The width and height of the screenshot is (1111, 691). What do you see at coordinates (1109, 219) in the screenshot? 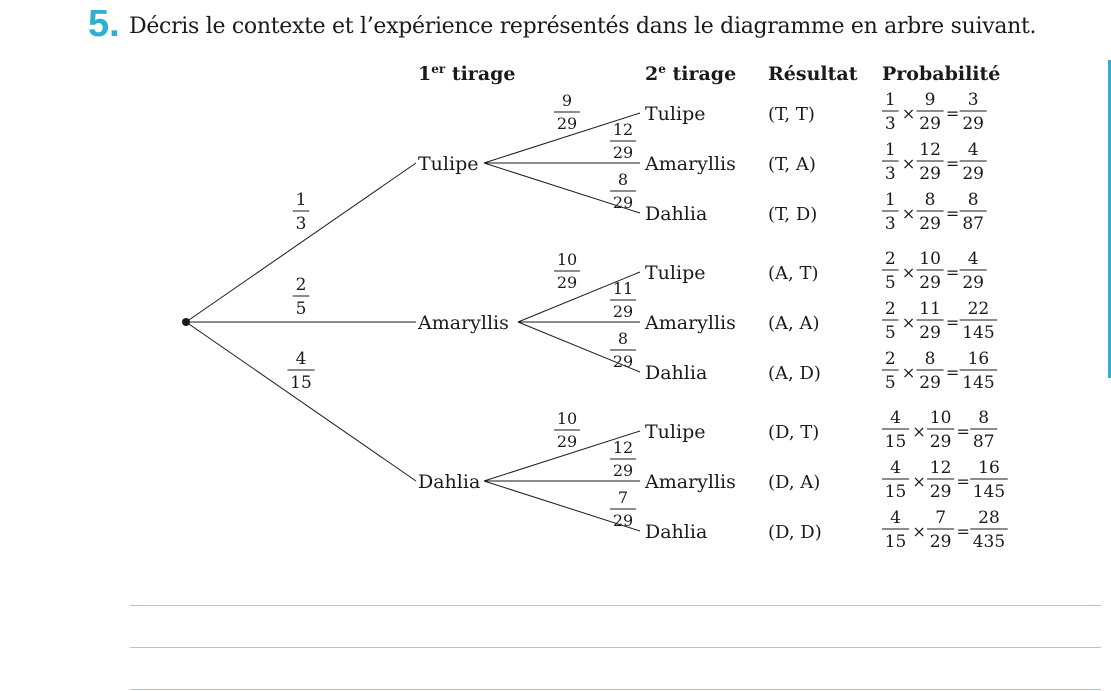
I see `margin-rule` at bounding box center [1109, 219].